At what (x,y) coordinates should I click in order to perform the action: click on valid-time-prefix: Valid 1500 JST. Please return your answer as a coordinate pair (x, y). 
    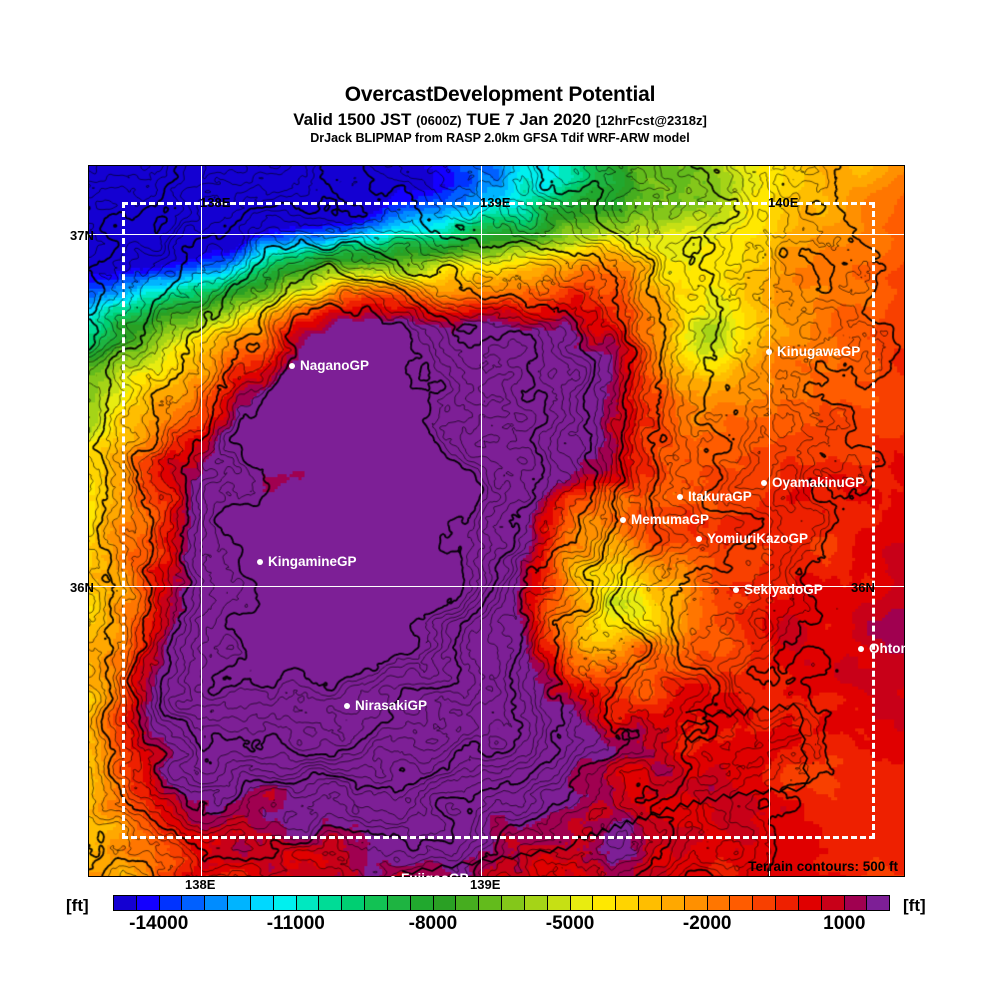
    Looking at the image, I should click on (352, 119).